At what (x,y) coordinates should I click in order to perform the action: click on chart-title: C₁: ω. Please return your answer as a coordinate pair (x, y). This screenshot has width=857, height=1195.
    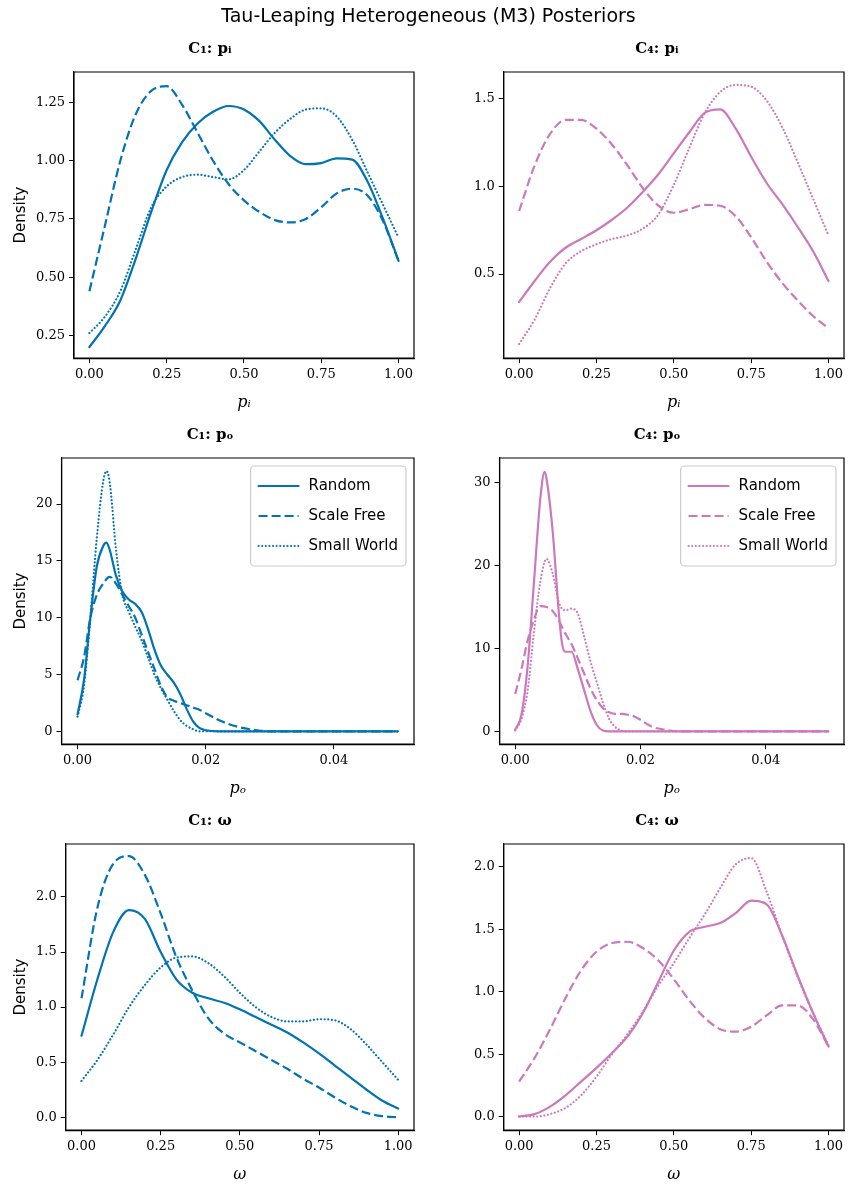
    Looking at the image, I should click on (210, 819).